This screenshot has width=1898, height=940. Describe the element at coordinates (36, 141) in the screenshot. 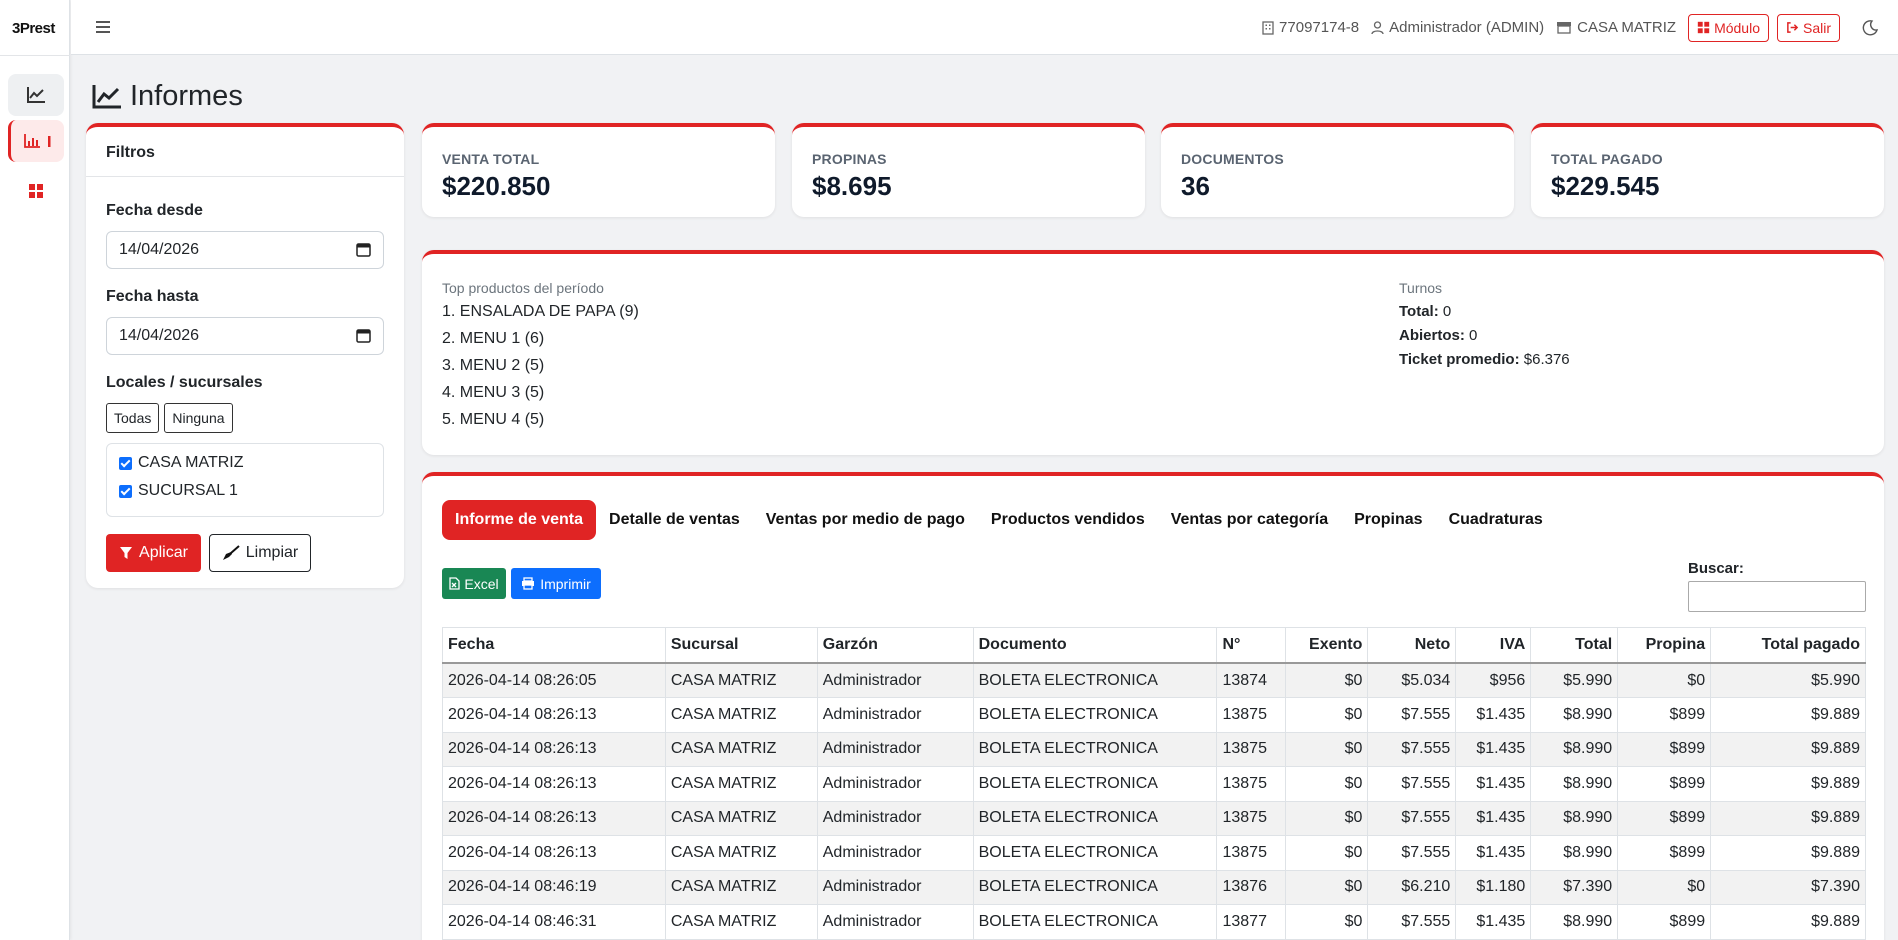

I see `nav-reports` at that location.